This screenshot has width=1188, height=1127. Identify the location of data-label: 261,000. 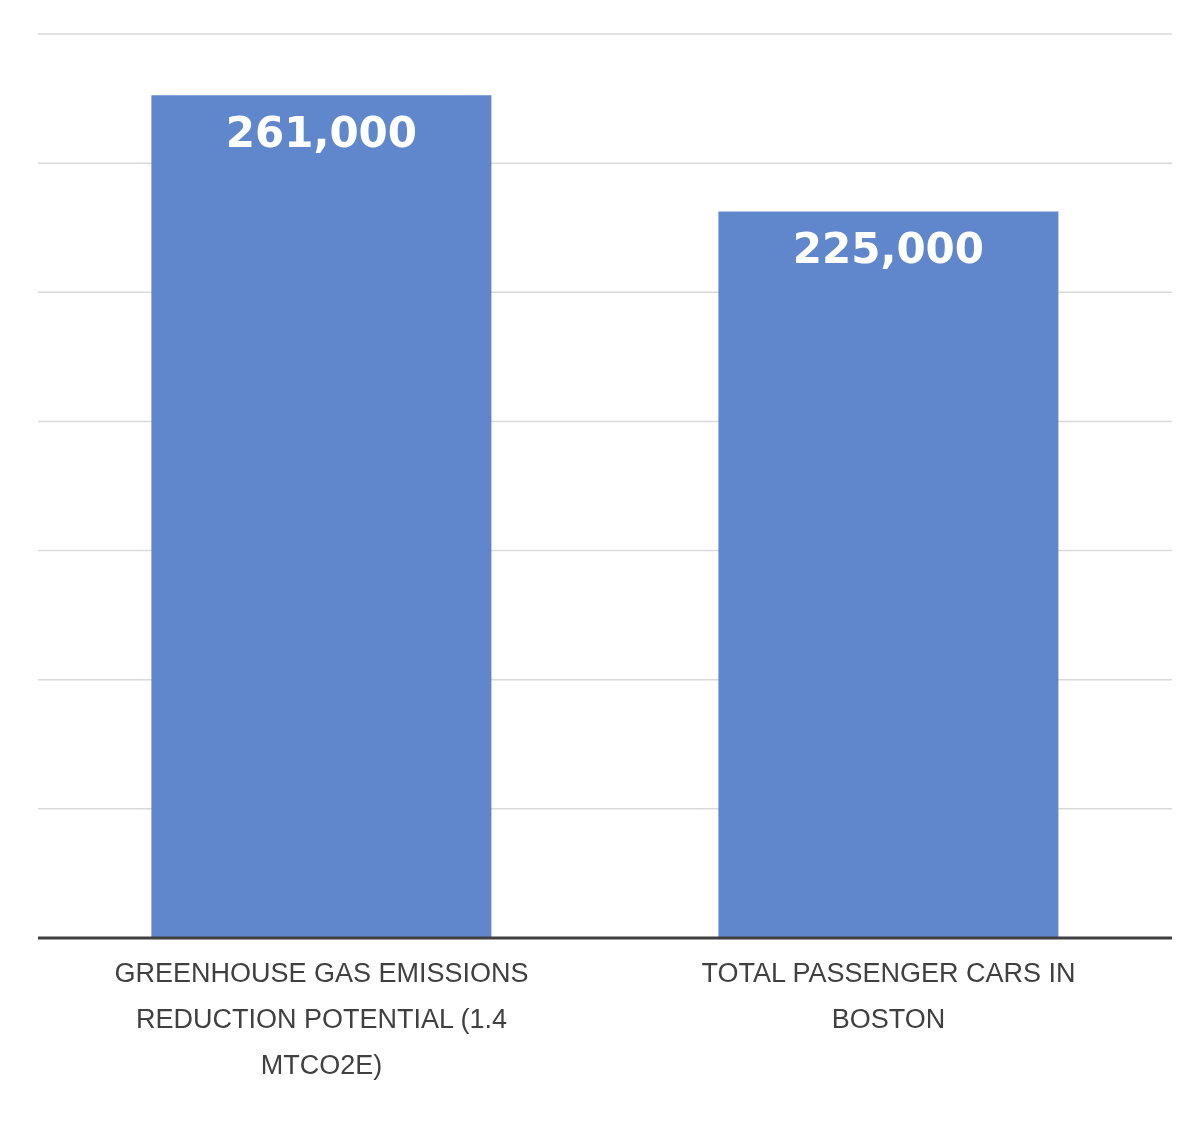
(321, 133).